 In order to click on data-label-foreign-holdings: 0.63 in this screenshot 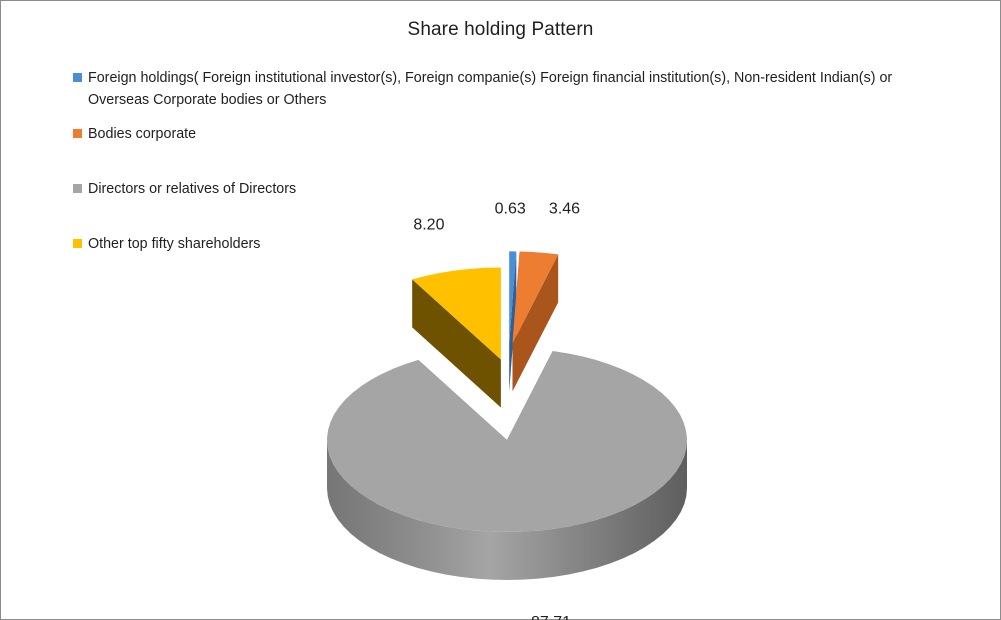, I will do `click(510, 208)`.